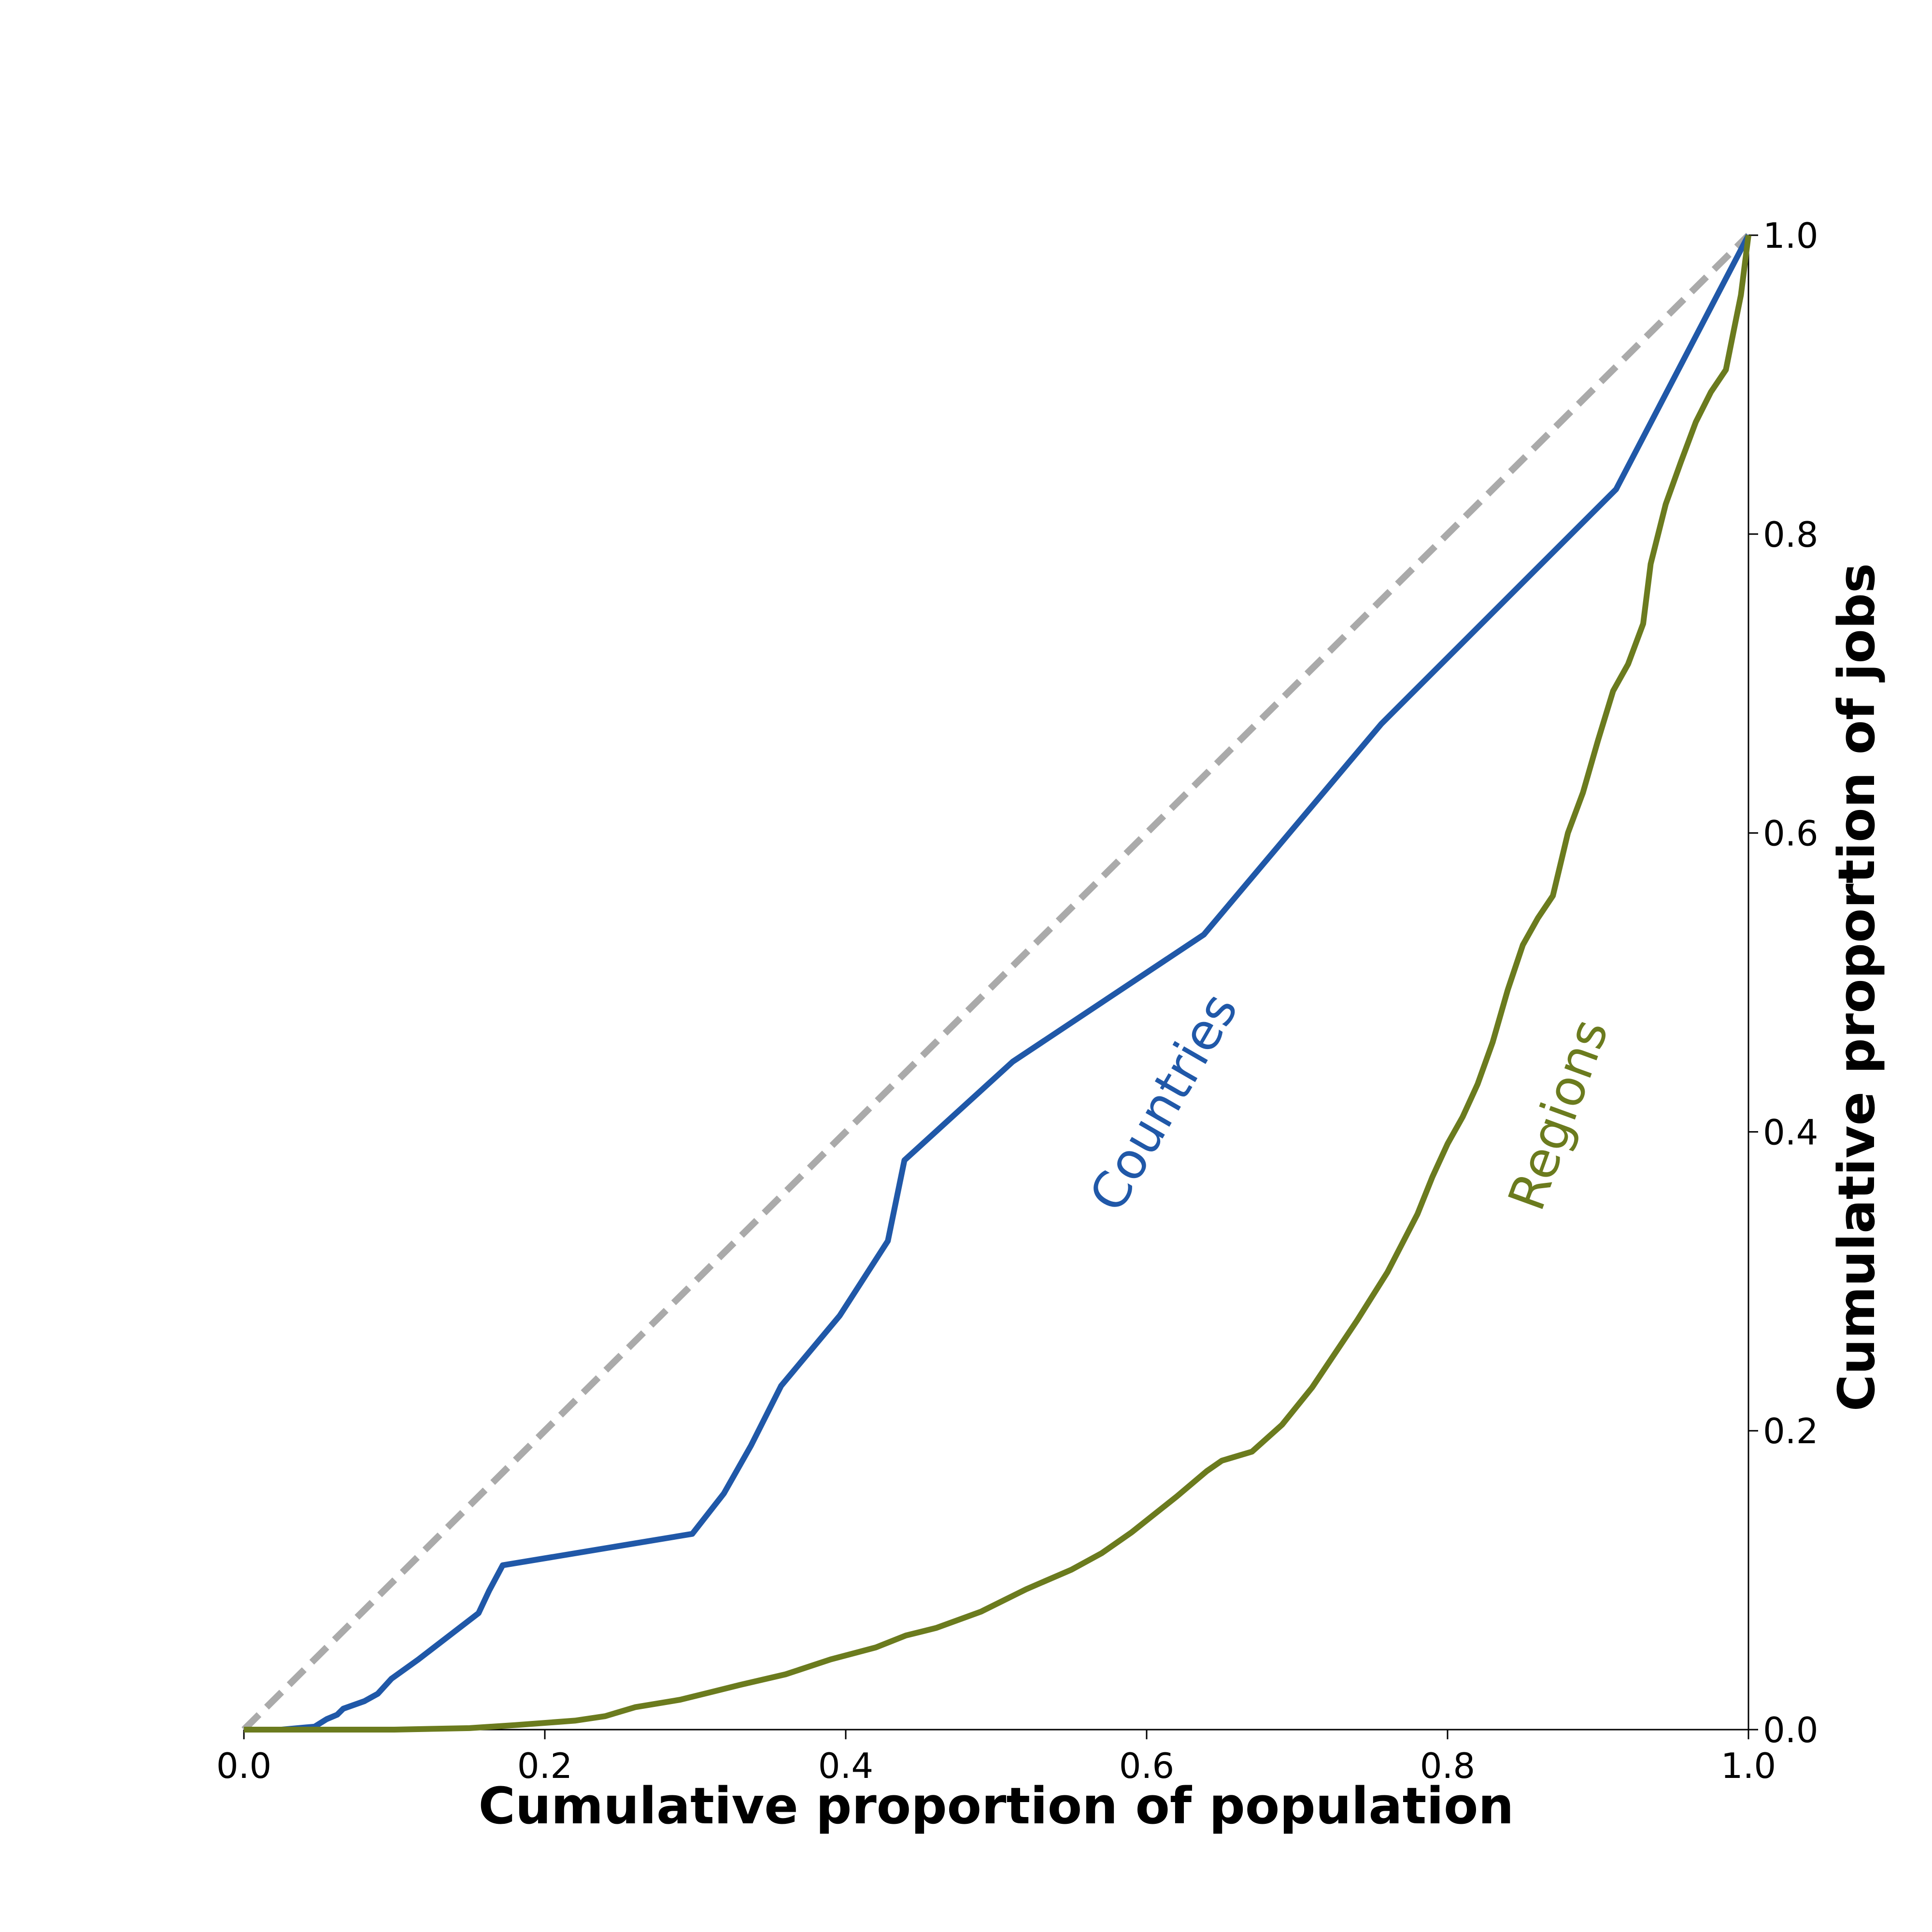  What do you see at coordinates (1163, 1102) in the screenshot?
I see `series-label-countries: Countries` at bounding box center [1163, 1102].